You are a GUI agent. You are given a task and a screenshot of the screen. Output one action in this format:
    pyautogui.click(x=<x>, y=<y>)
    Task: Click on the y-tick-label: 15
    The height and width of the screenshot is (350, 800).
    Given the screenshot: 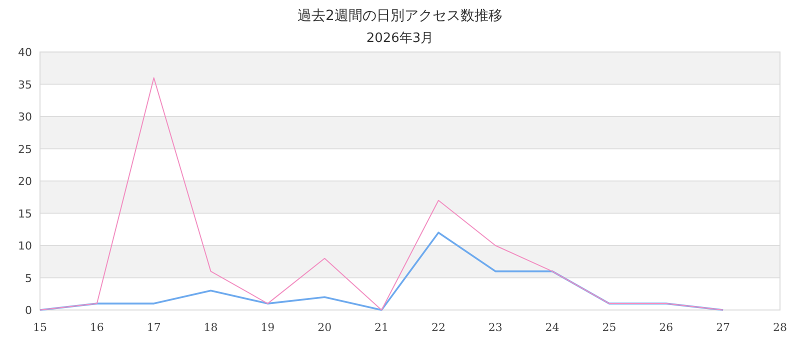 What is the action you would take?
    pyautogui.click(x=25, y=213)
    